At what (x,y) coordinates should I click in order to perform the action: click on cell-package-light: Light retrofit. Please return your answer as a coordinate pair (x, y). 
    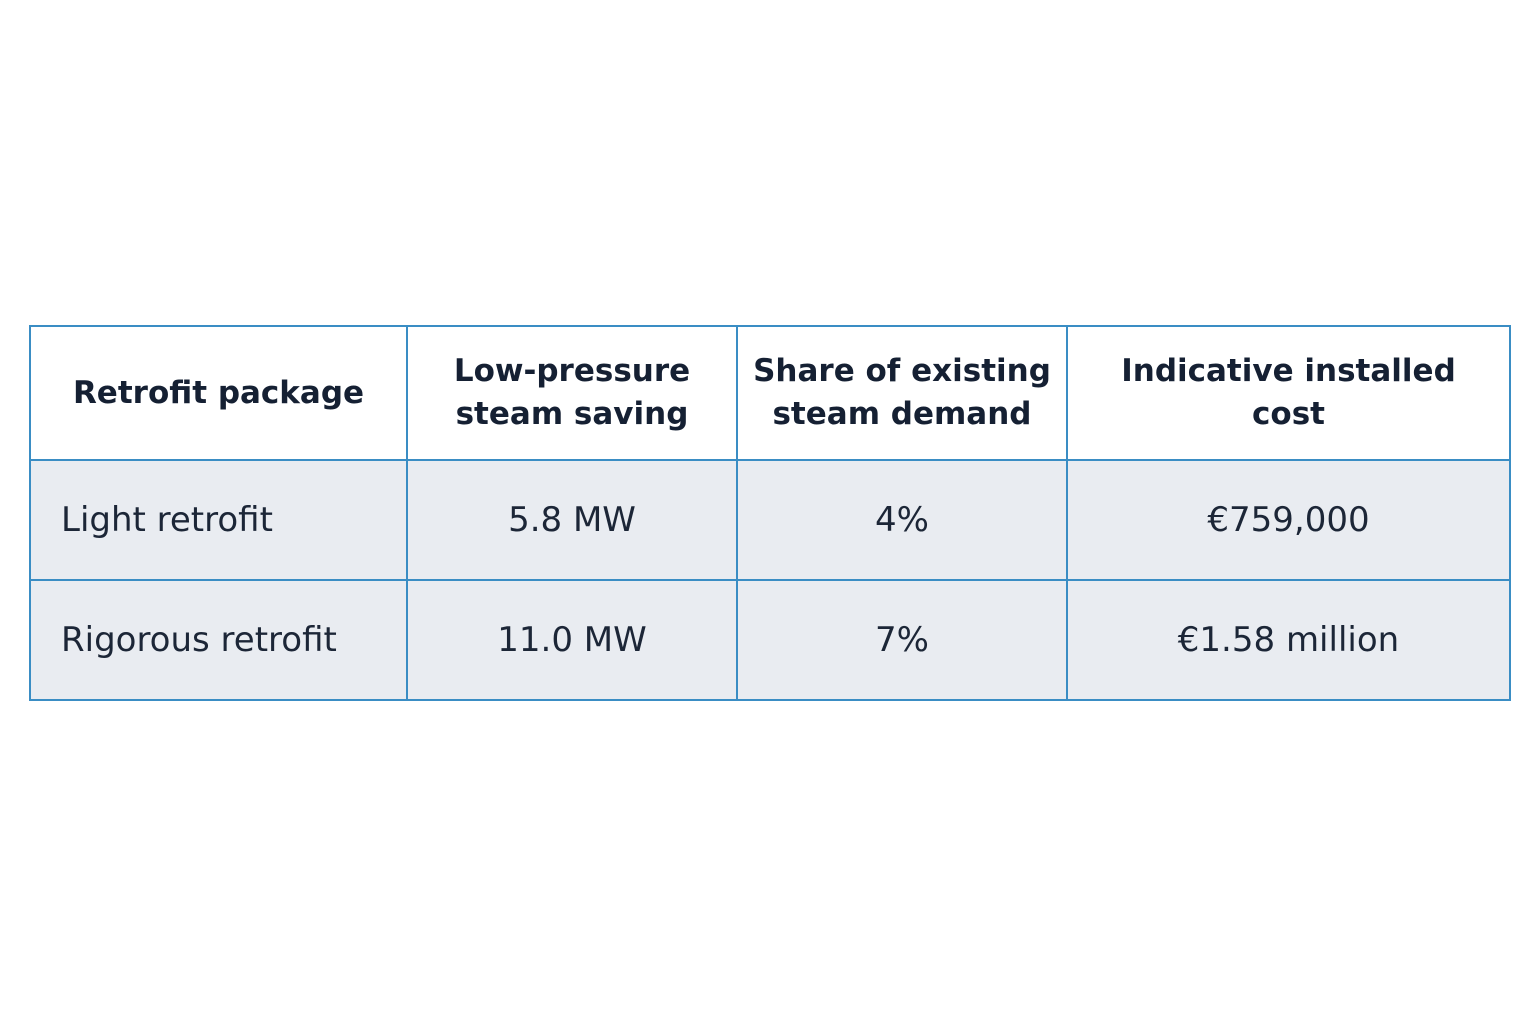
    Looking at the image, I should click on (218, 520).